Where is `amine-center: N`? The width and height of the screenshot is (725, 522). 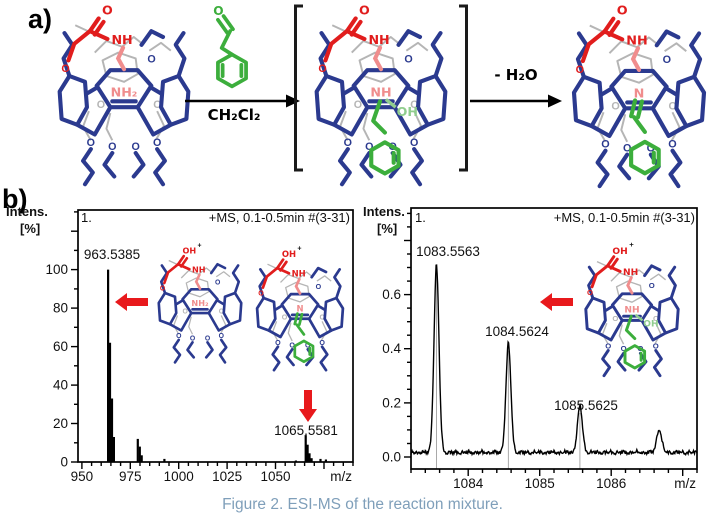 amine-center: N is located at coordinates (637, 73).